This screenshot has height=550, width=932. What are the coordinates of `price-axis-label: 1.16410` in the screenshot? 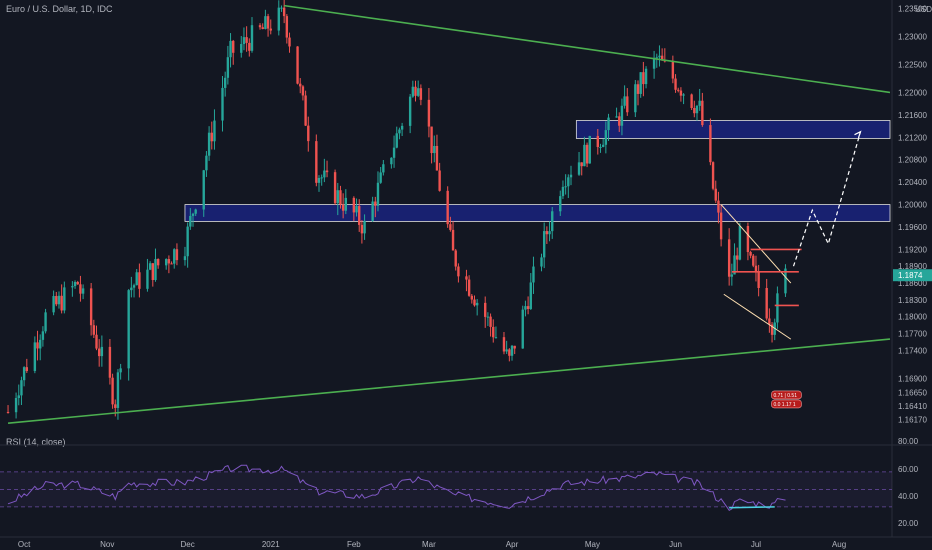 It's located at (912, 406).